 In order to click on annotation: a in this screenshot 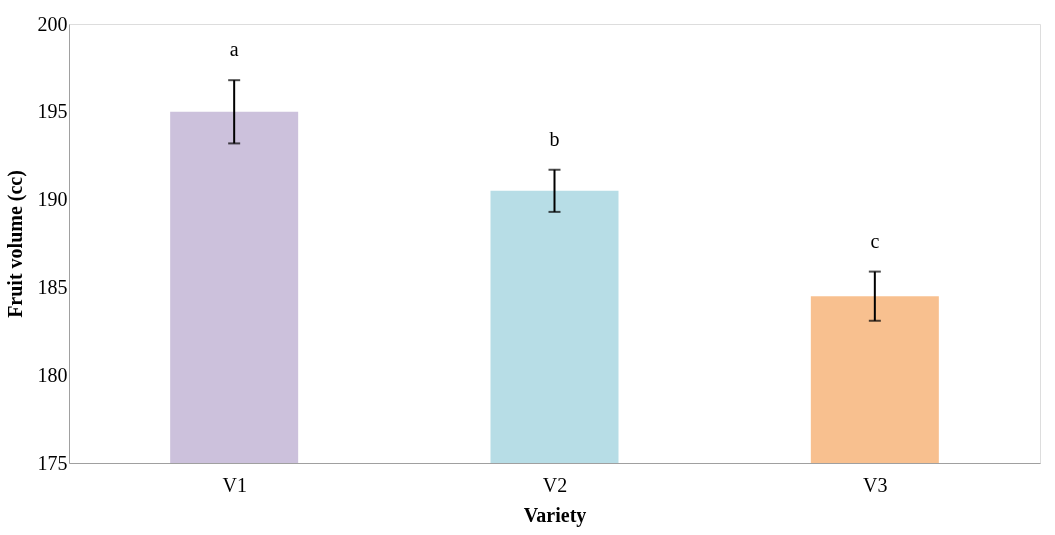, I will do `click(234, 49)`.